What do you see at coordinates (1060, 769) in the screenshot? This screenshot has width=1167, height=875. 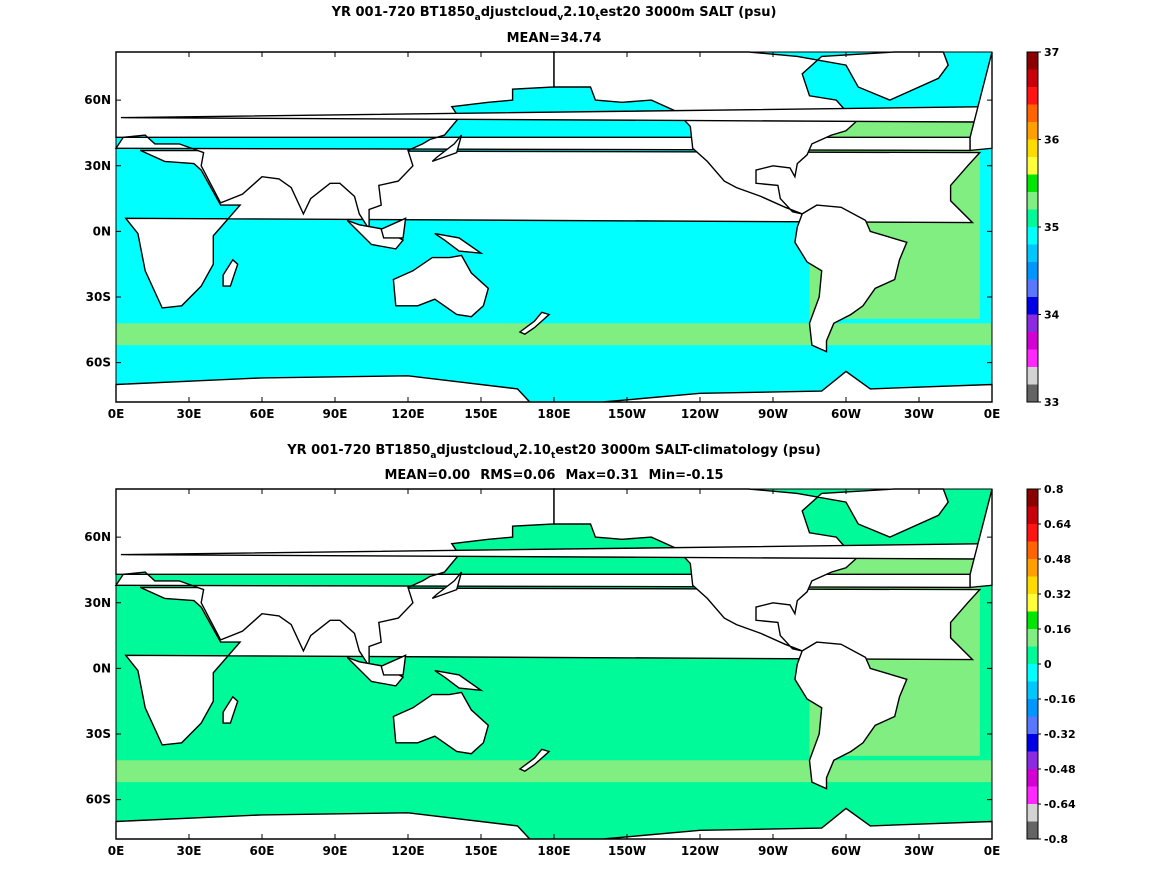 I see `colorbar-label: -0.48` at bounding box center [1060, 769].